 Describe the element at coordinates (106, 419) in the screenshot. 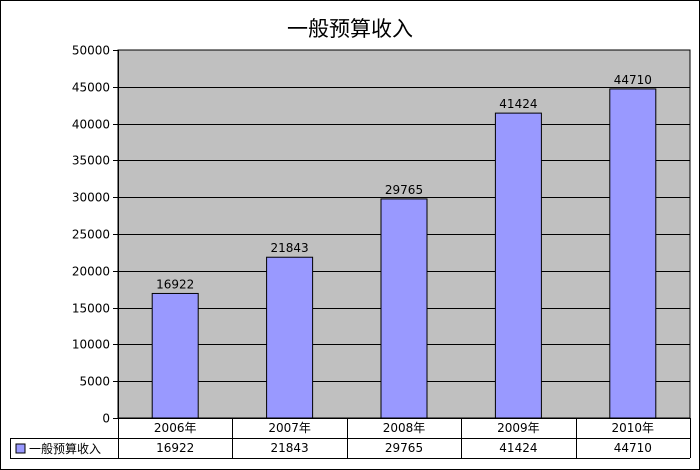

I see `y-tick-label: 0` at that location.